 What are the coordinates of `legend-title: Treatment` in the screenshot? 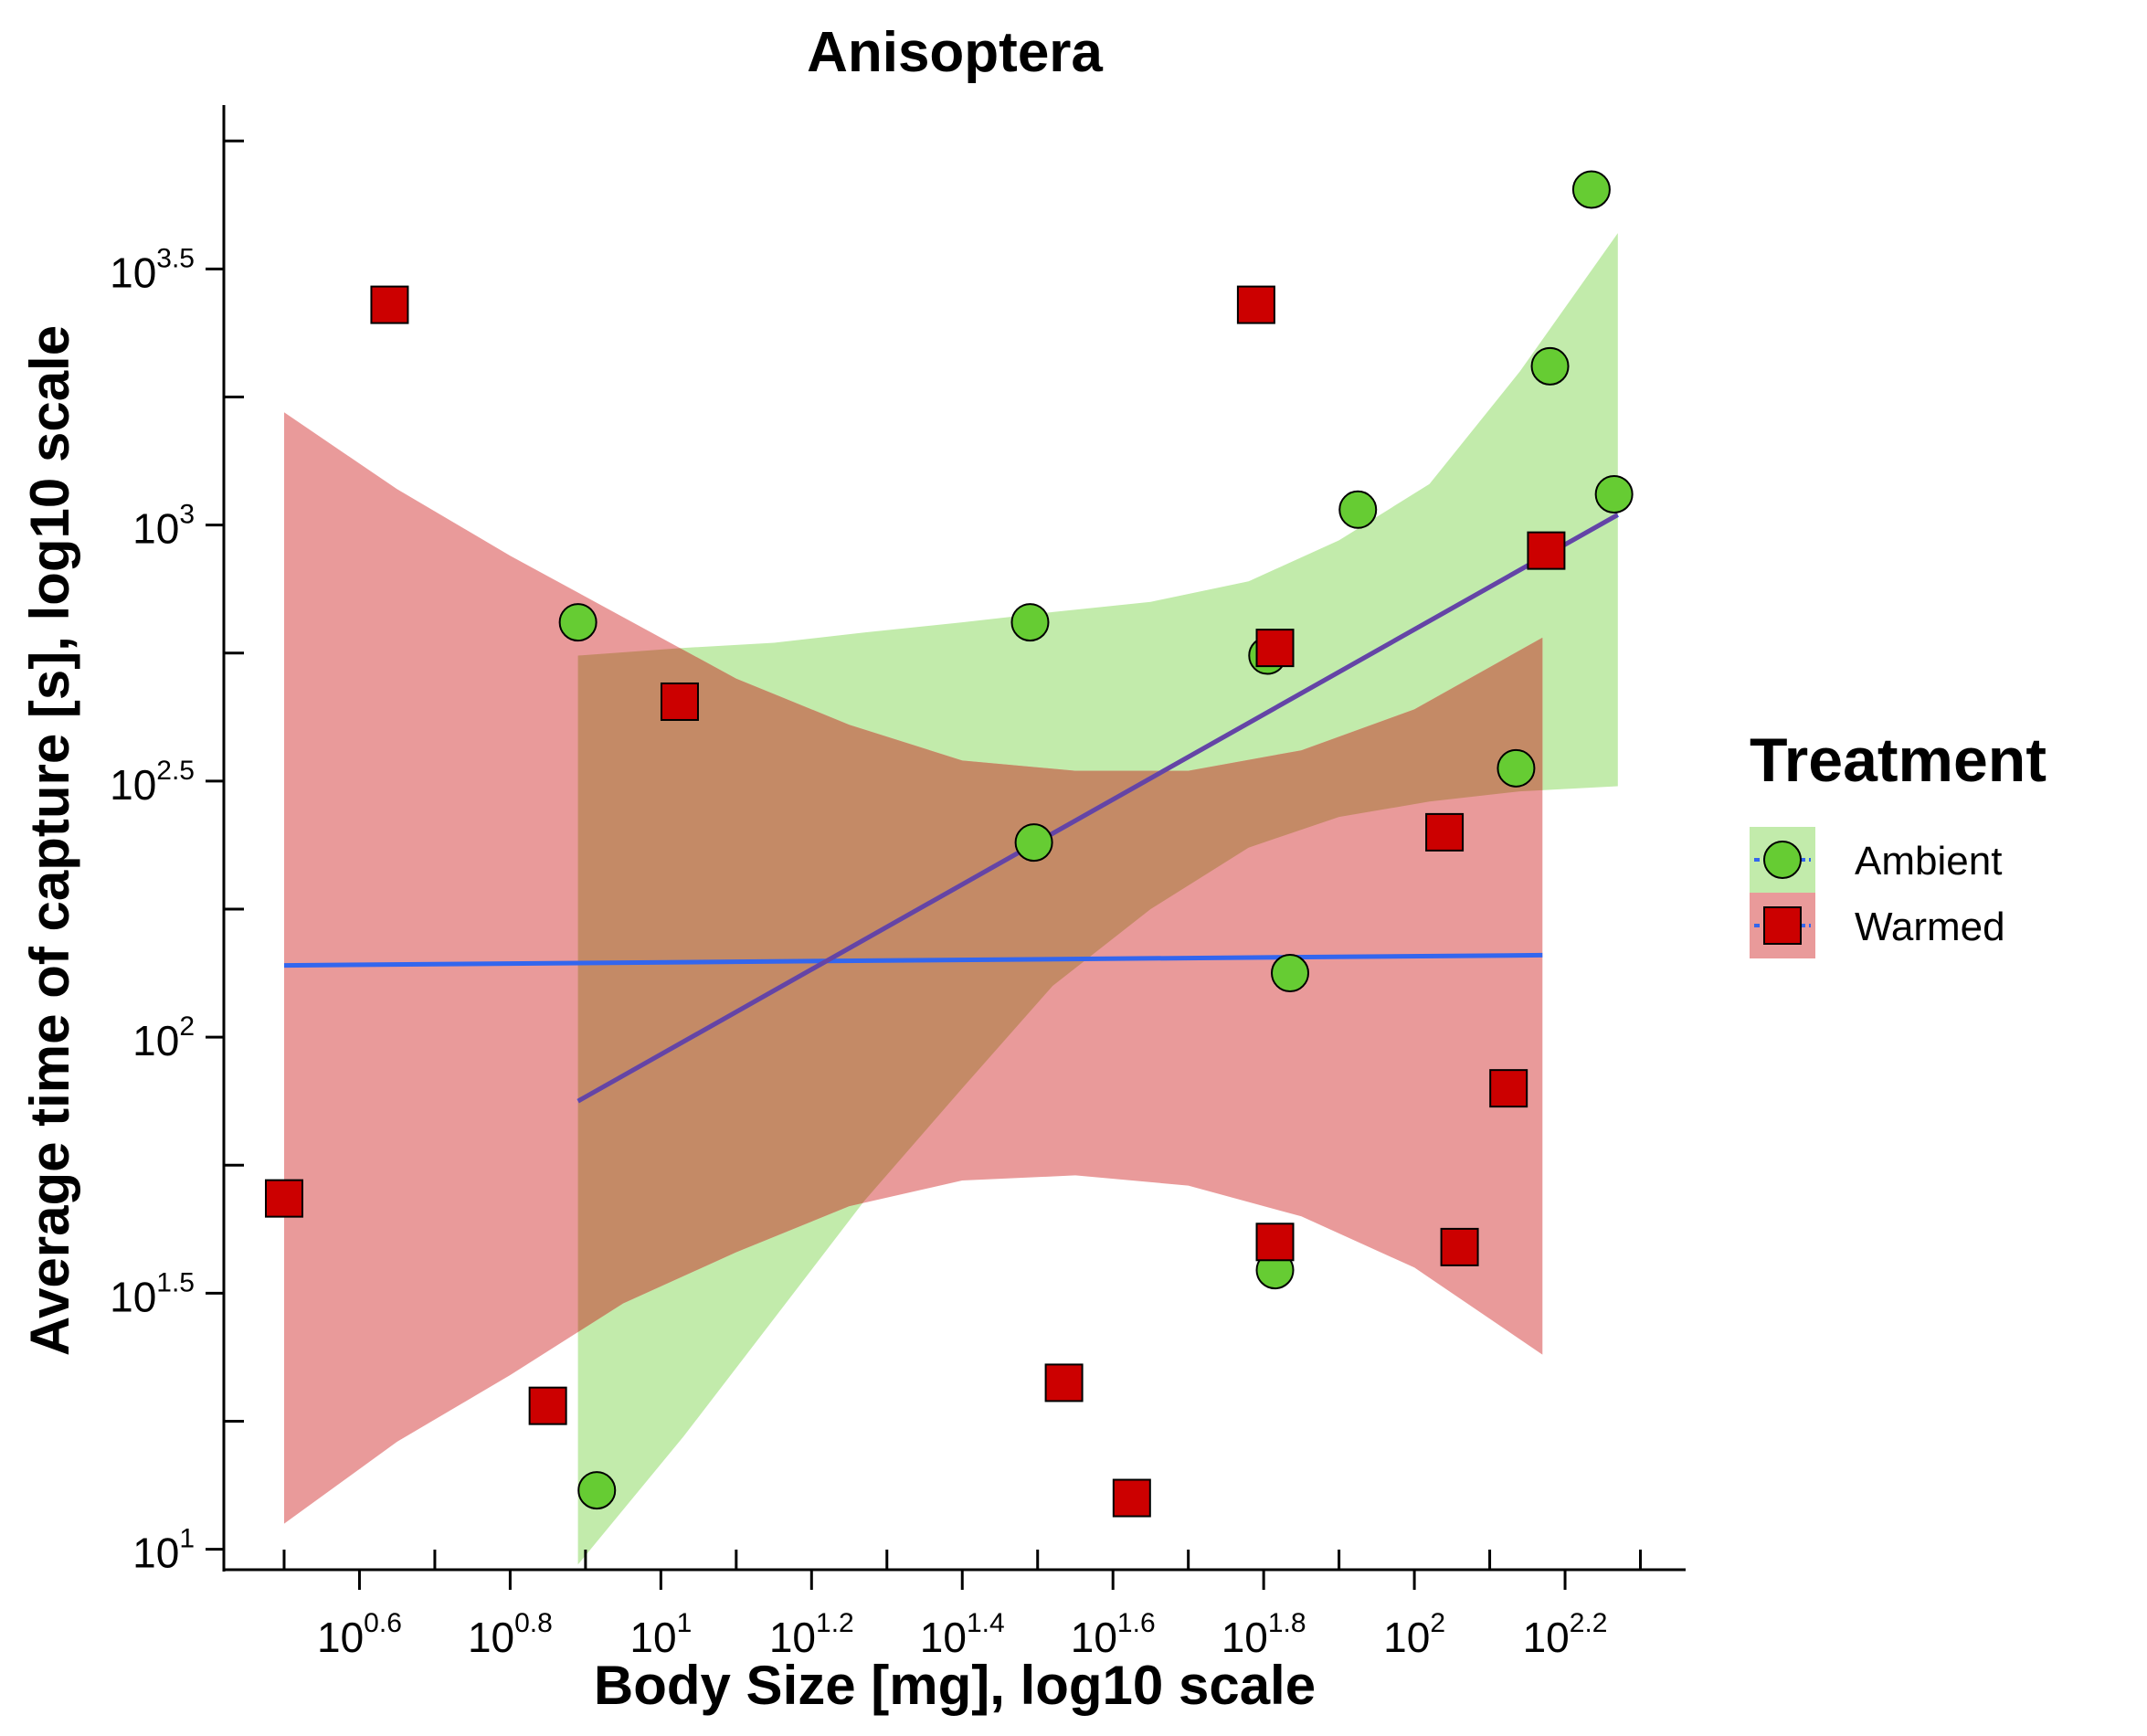 It's located at (1898, 760).